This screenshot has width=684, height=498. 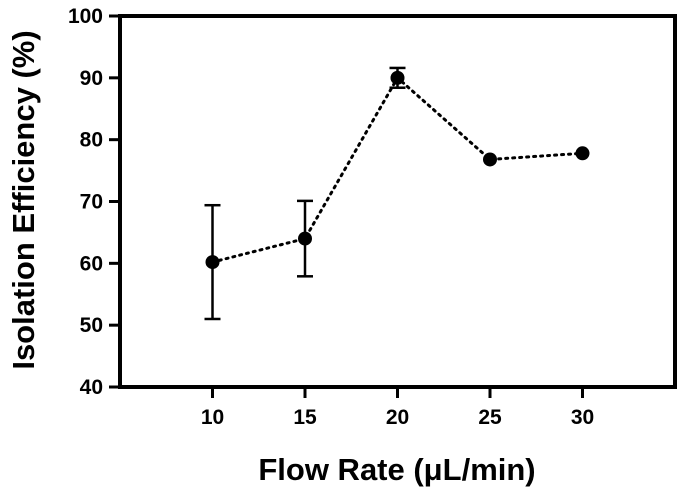 I want to click on x-tick-label: 25, so click(x=490, y=417).